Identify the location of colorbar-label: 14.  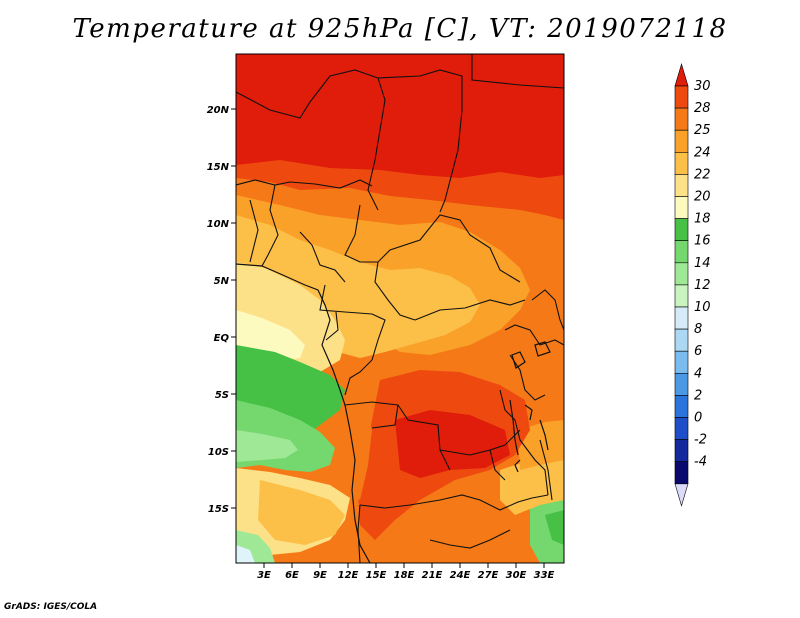
(702, 263).